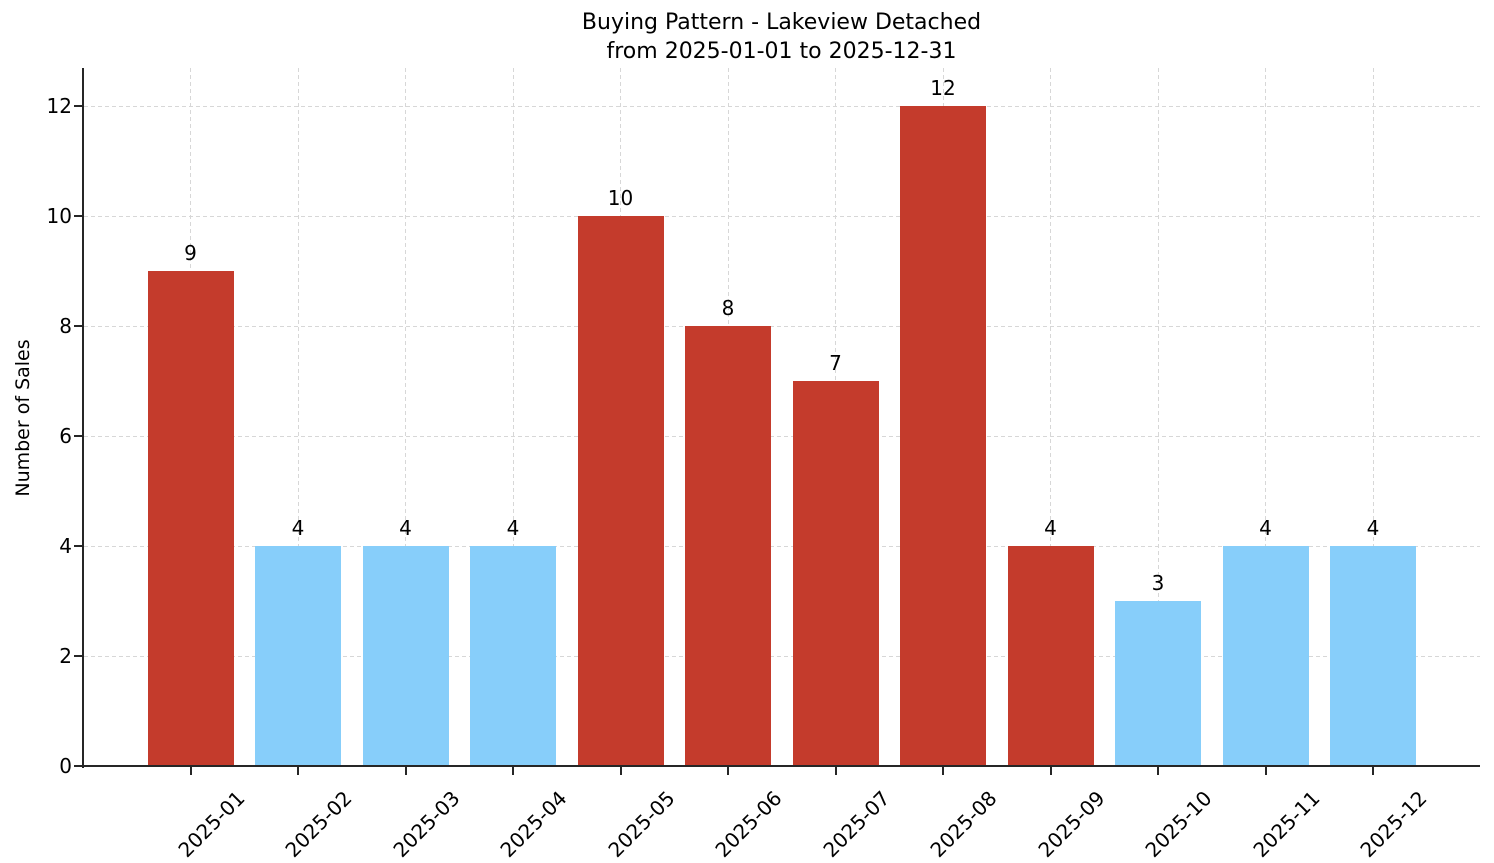  What do you see at coordinates (83, 418) in the screenshot?
I see `y-axis-line` at bounding box center [83, 418].